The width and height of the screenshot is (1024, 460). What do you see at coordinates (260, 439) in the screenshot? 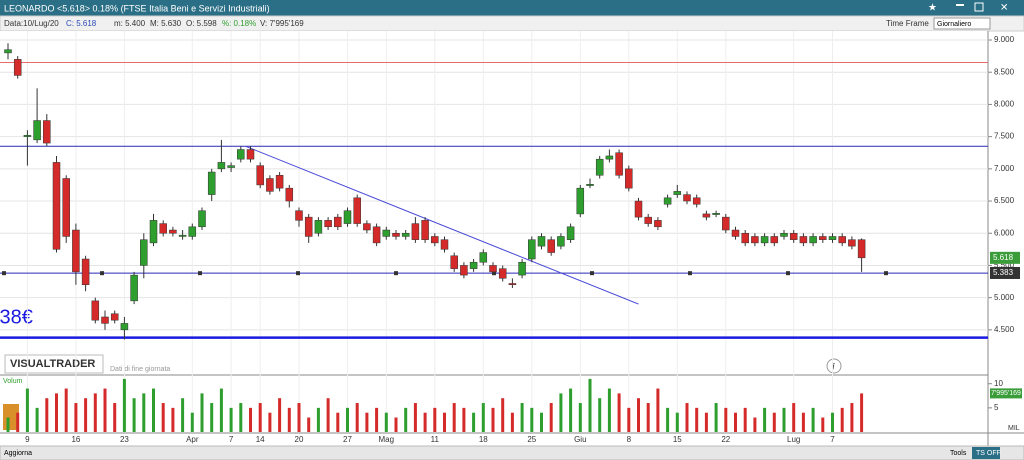
I see `x-tick-label: 14` at bounding box center [260, 439].